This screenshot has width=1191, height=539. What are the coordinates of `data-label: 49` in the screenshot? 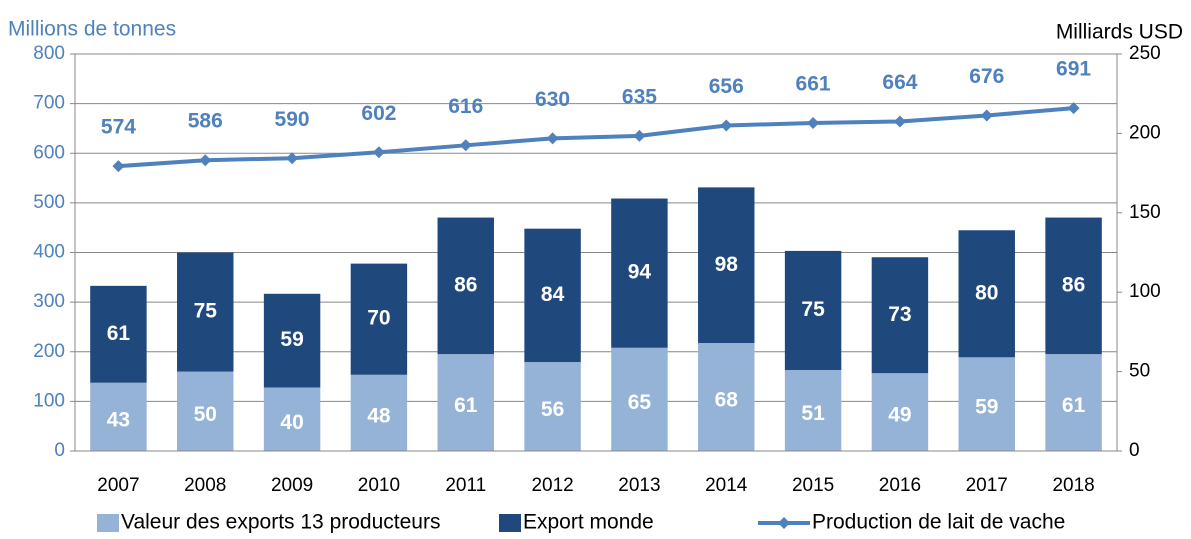 It's located at (899, 415).